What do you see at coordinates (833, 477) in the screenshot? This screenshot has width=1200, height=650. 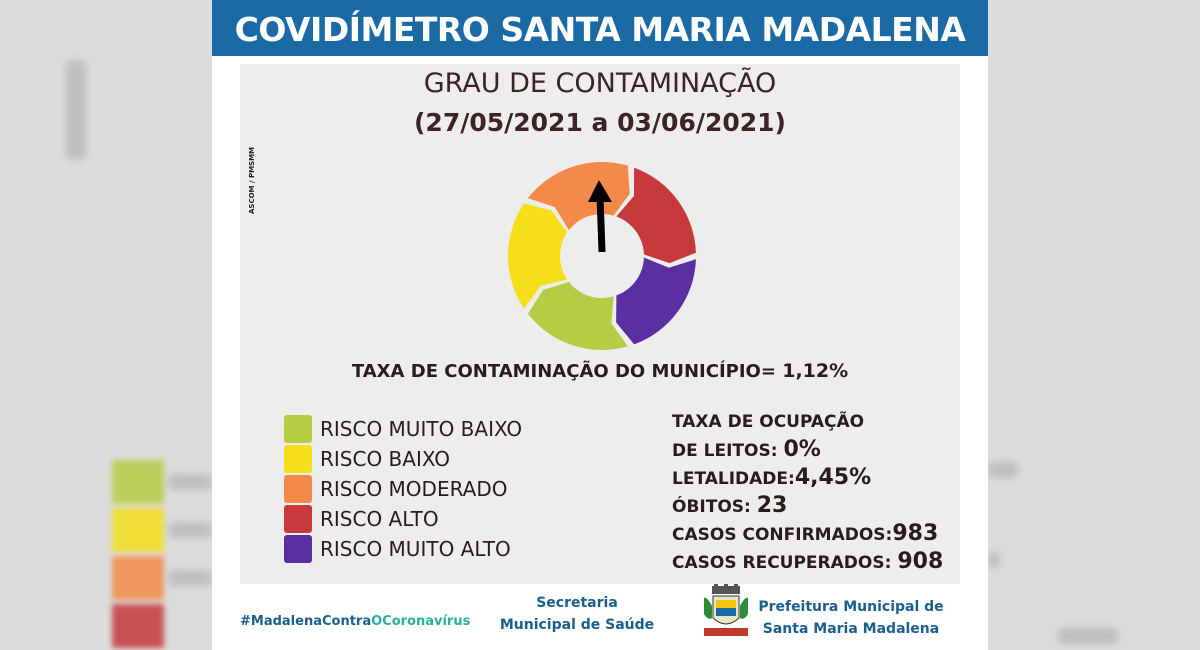 I see `lethality-value: 4,45%` at bounding box center [833, 477].